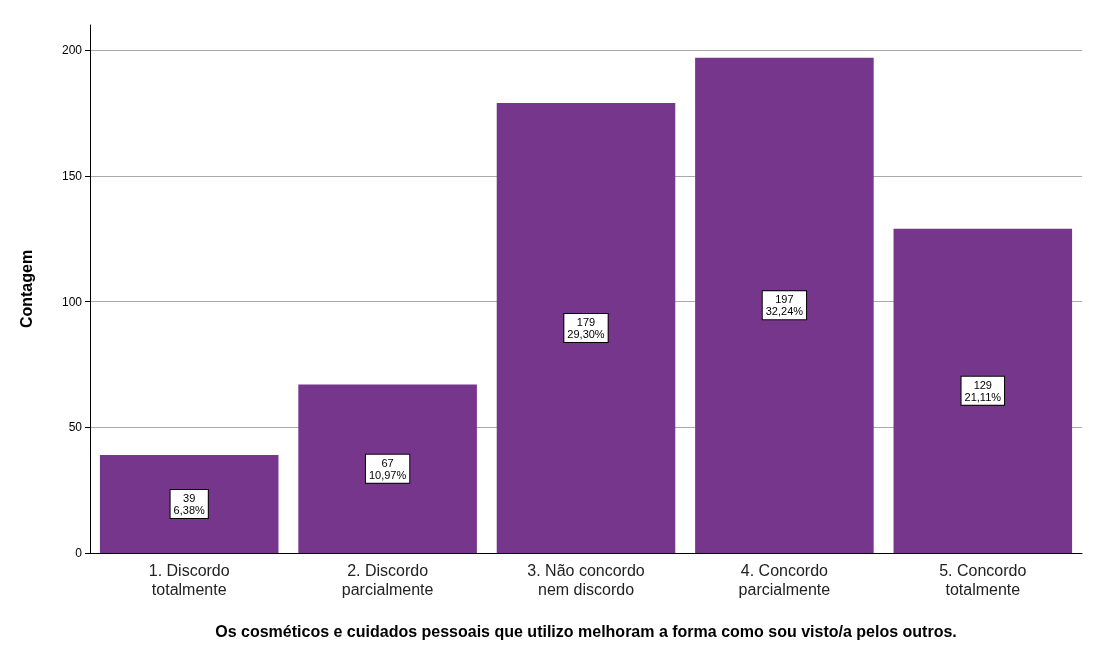 The height and width of the screenshot is (656, 1094). Describe the element at coordinates (586, 580) in the screenshot. I see `x-tick-label: 3. Não concordo nem discordo` at that location.